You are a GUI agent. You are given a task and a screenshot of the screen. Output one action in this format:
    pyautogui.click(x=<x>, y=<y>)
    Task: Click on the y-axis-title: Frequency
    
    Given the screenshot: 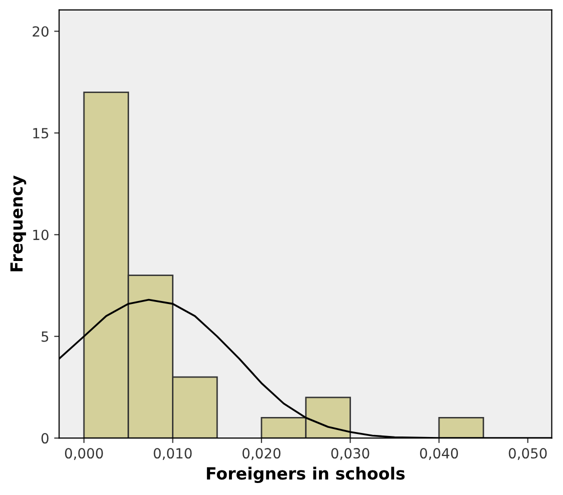 What is the action you would take?
    pyautogui.click(x=18, y=224)
    